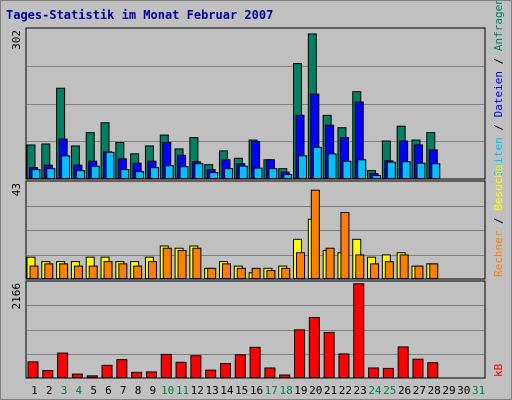 The image size is (512, 400). Describe the element at coordinates (49, 390) in the screenshot. I see `x-tick-label-2: 2` at that location.